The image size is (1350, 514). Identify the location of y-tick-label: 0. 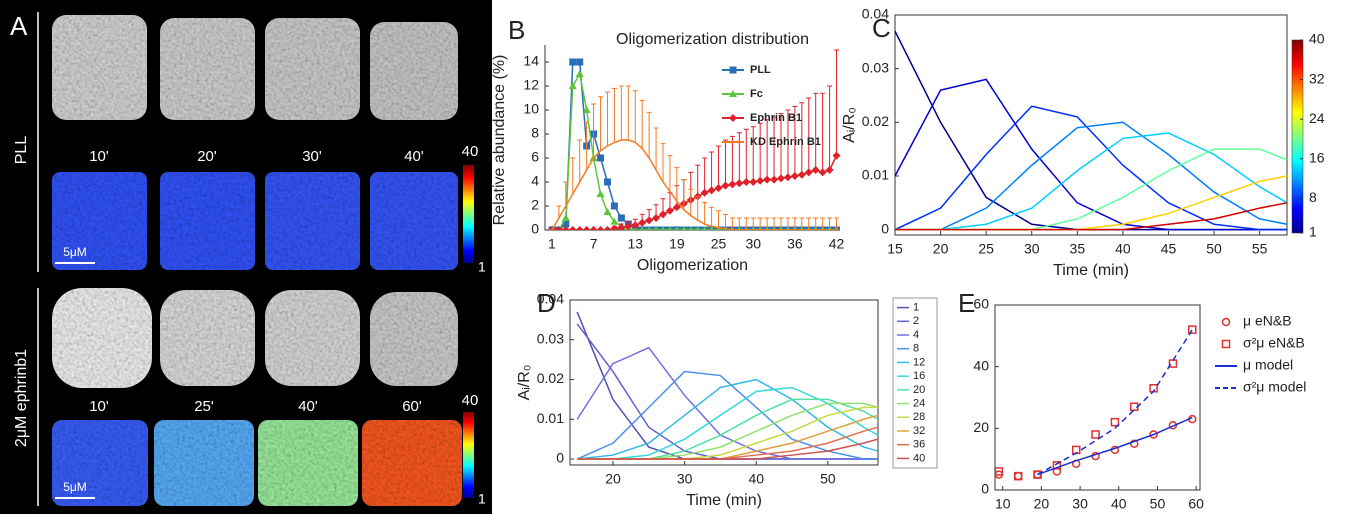
(885, 228).